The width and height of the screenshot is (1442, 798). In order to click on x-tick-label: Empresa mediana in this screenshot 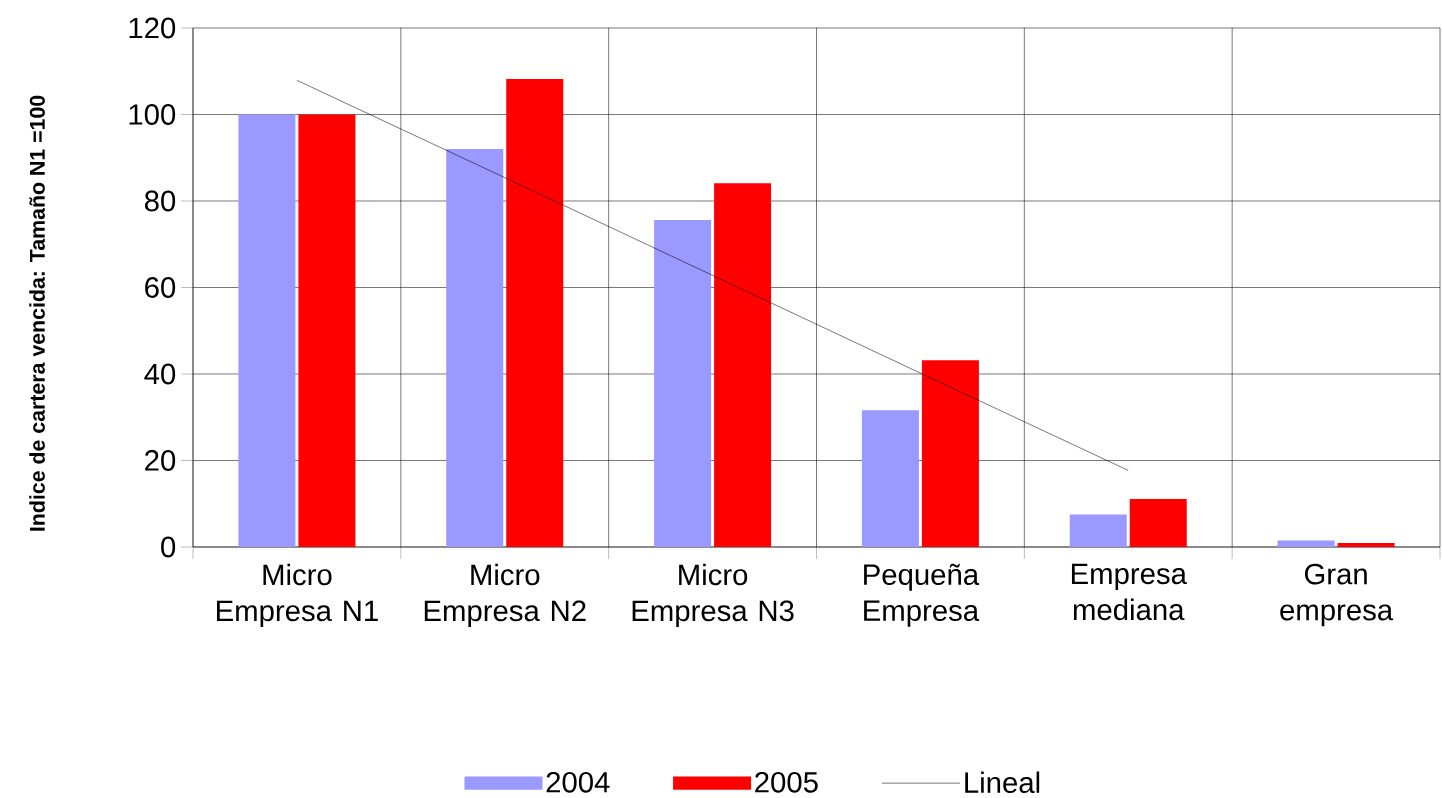, I will do `click(1129, 592)`.